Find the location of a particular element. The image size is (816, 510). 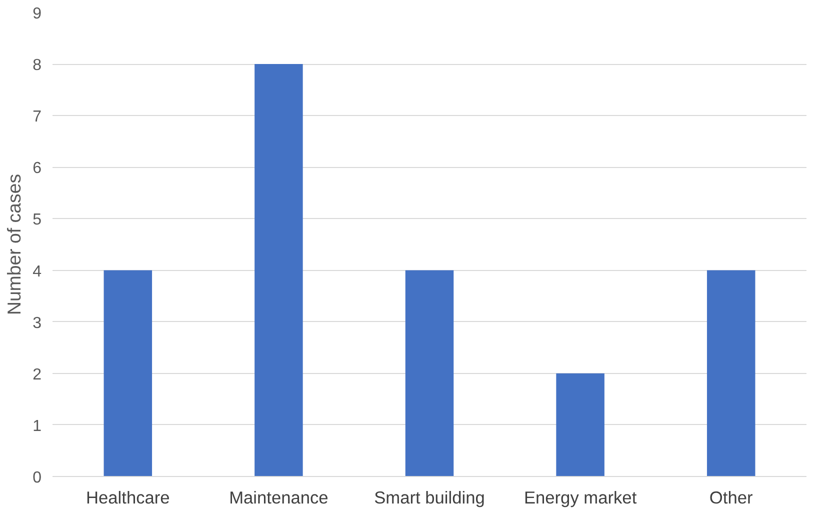

x-tick-label: Maintenance is located at coordinates (278, 498).